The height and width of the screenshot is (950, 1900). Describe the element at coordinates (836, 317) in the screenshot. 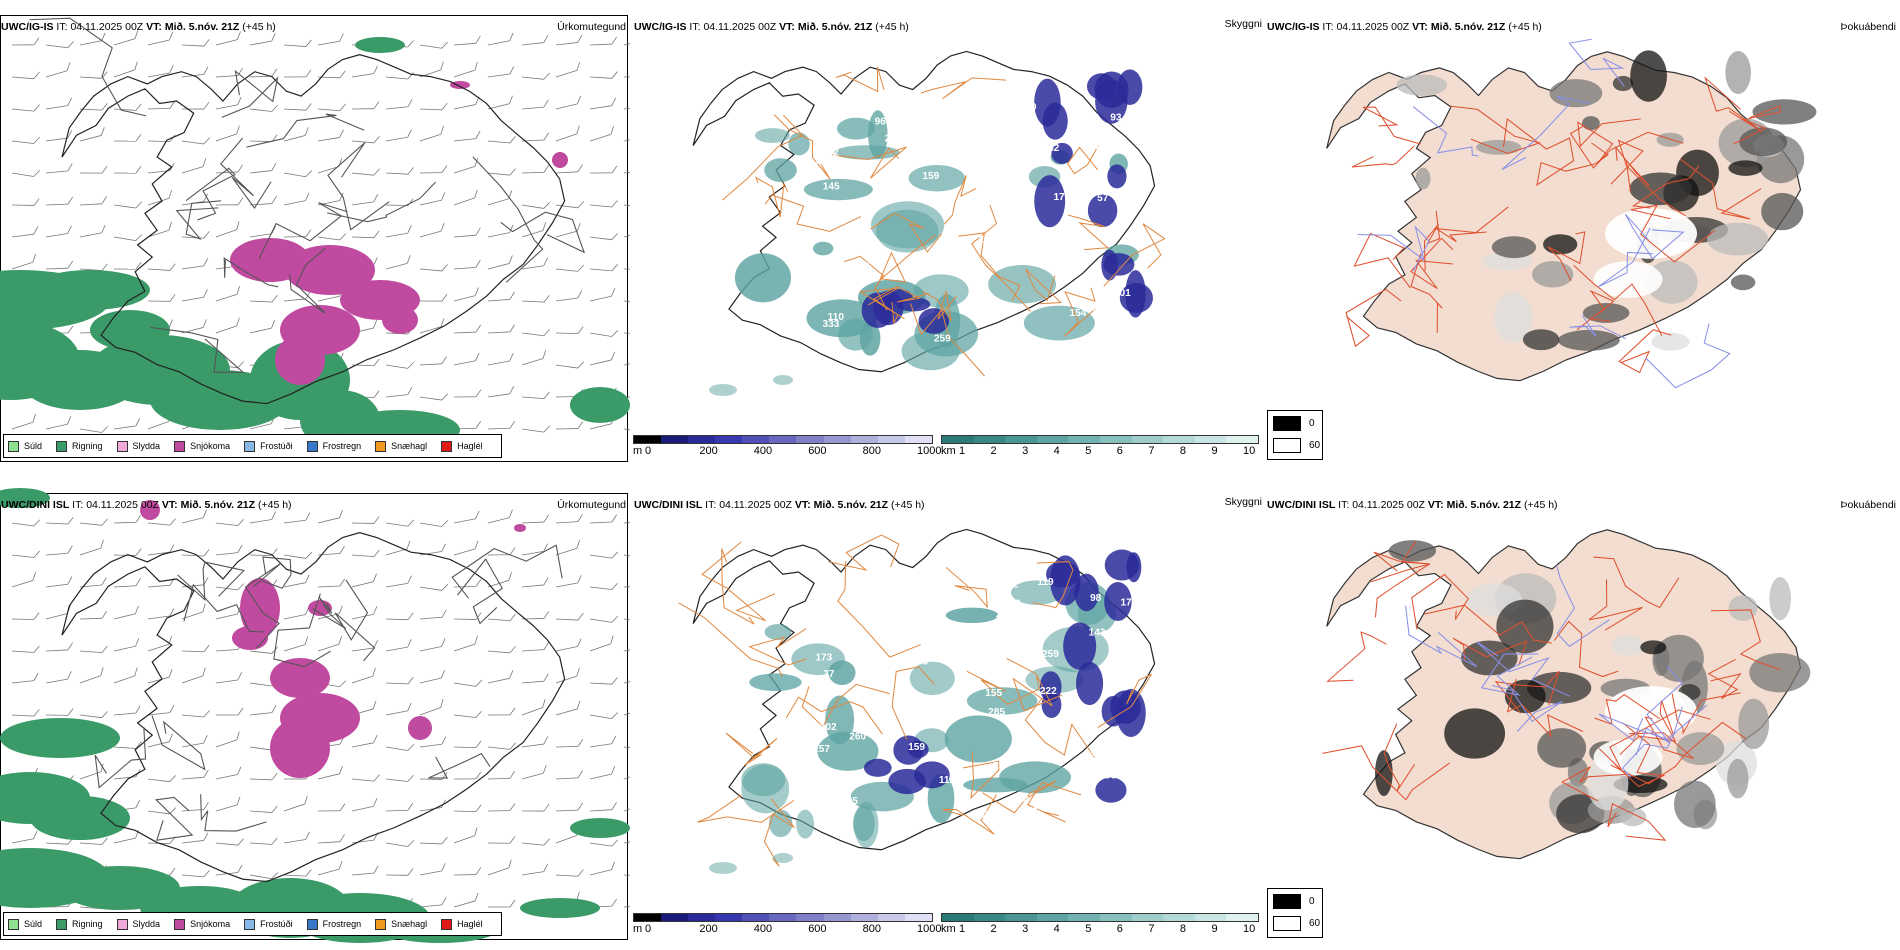

I see `visibility-value-label: 110` at that location.